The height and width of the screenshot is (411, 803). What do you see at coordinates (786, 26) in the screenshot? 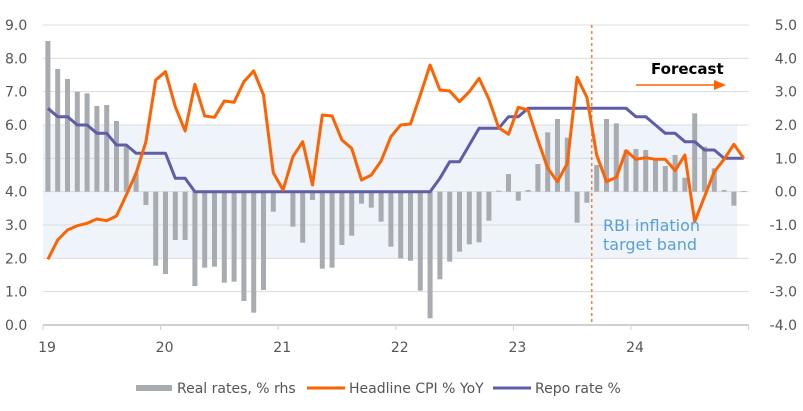
I see `right-tick-label: 5.0` at bounding box center [786, 26].